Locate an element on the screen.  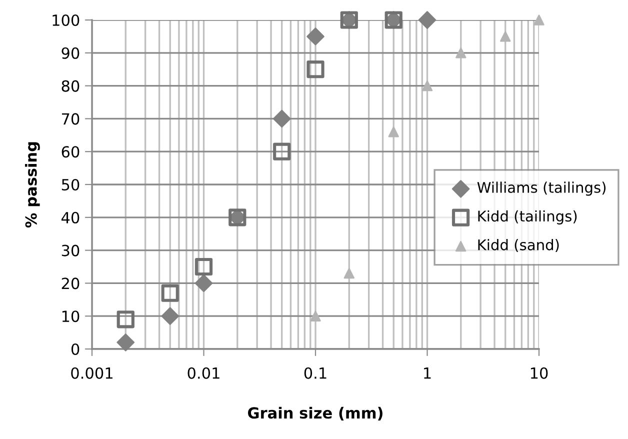
y-tick-label: 100 is located at coordinates (66, 20).